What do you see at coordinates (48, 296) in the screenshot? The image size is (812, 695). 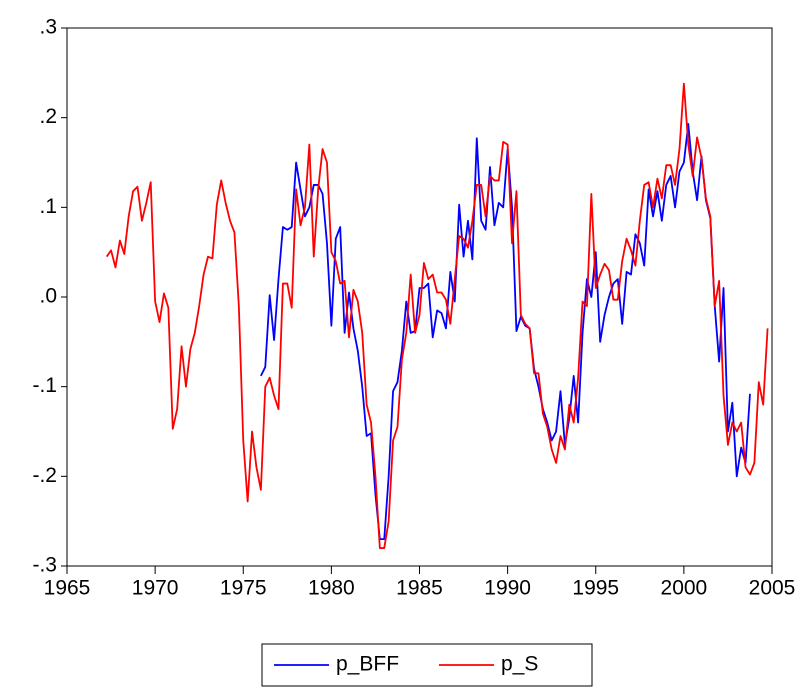 I see `y-tick-label: .0` at bounding box center [48, 296].